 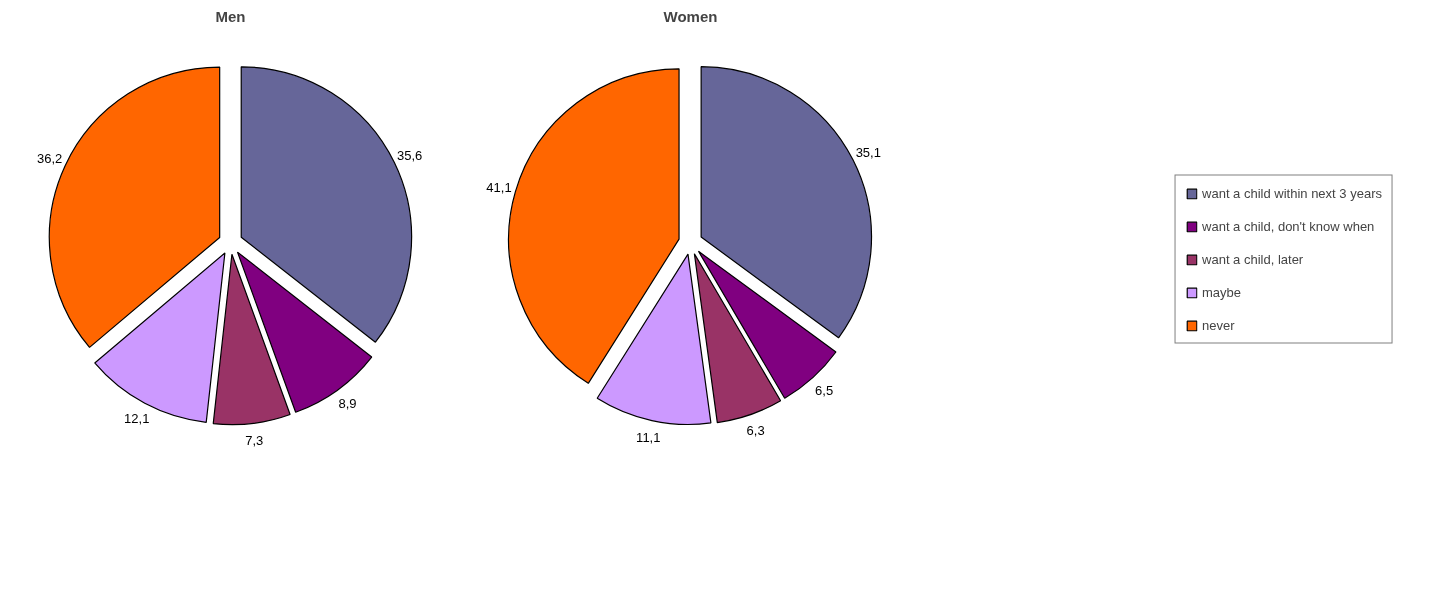 What do you see at coordinates (824, 390) in the screenshot?
I see `data-label: 6,5` at bounding box center [824, 390].